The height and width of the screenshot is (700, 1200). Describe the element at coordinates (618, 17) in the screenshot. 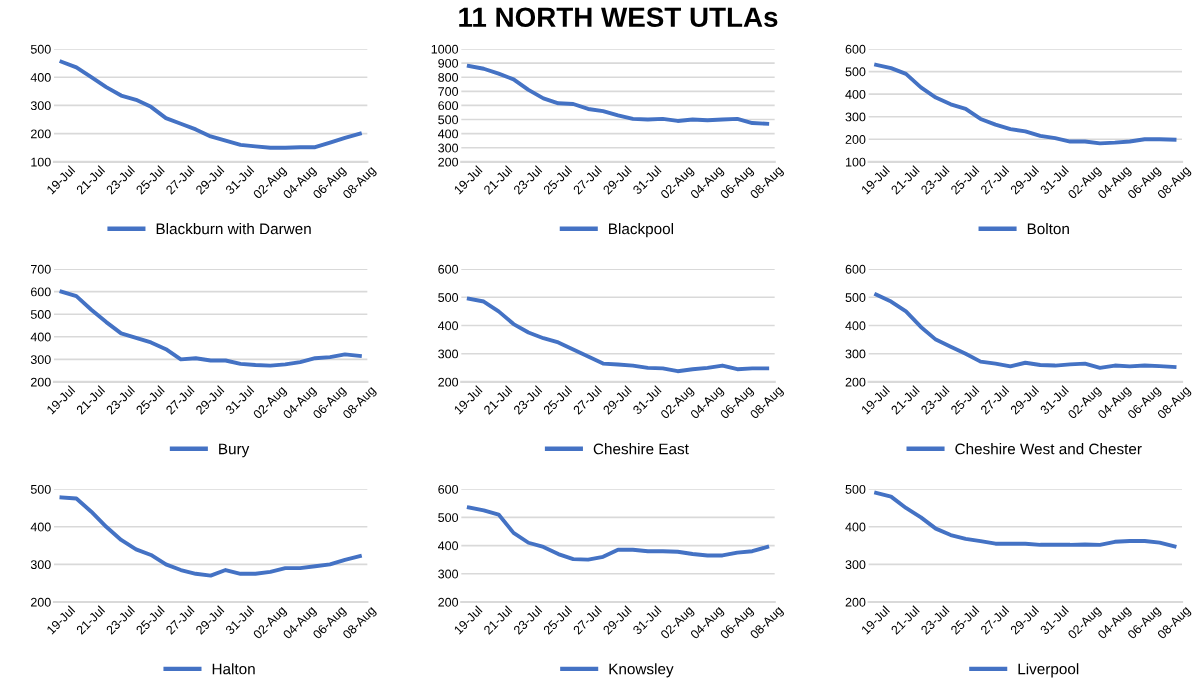

I see `chart-title: 11 NORTH WEST UTLAs` at that location.